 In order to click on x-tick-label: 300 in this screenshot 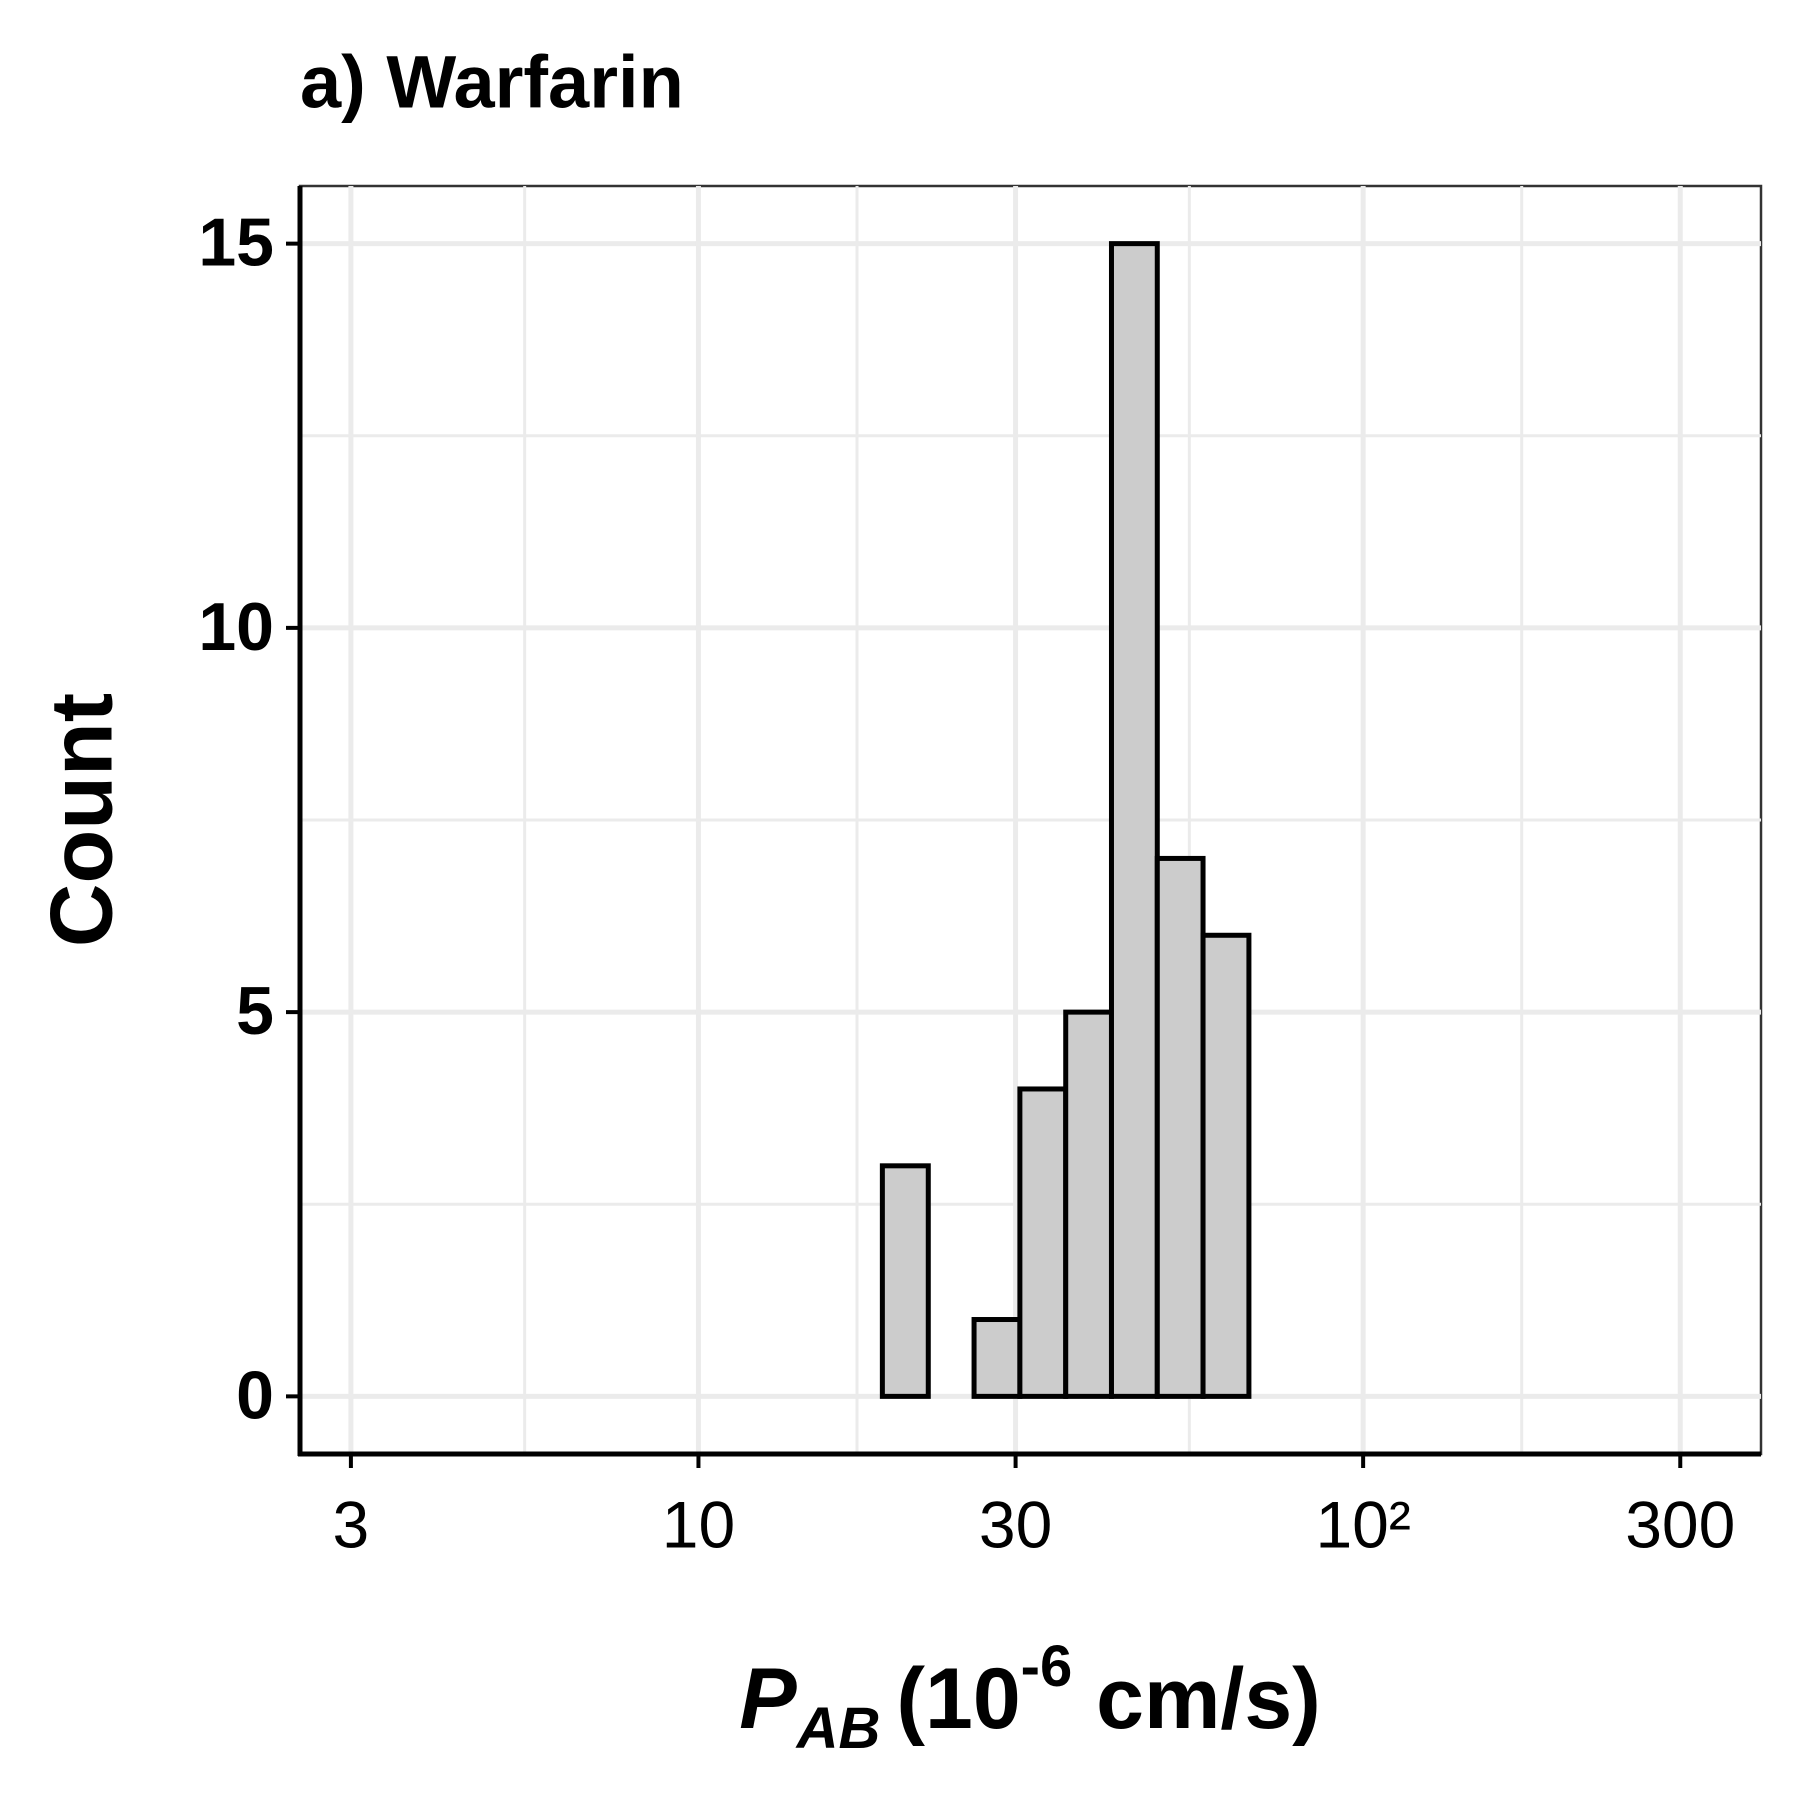, I will do `click(1680, 1524)`.